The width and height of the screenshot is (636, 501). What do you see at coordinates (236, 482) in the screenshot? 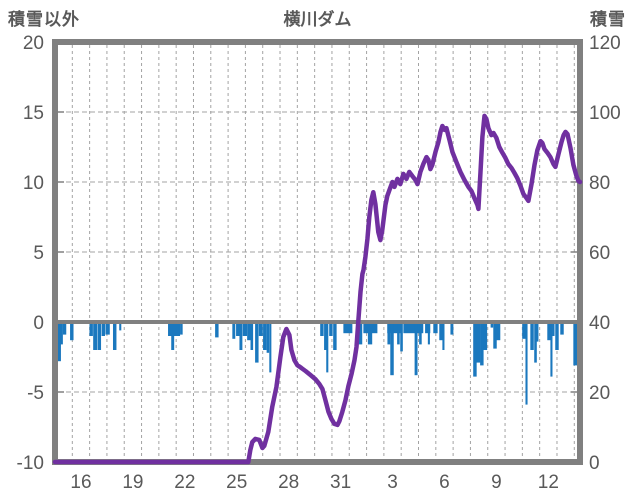
I see `x-axis-tick-label: 25` at bounding box center [236, 482].